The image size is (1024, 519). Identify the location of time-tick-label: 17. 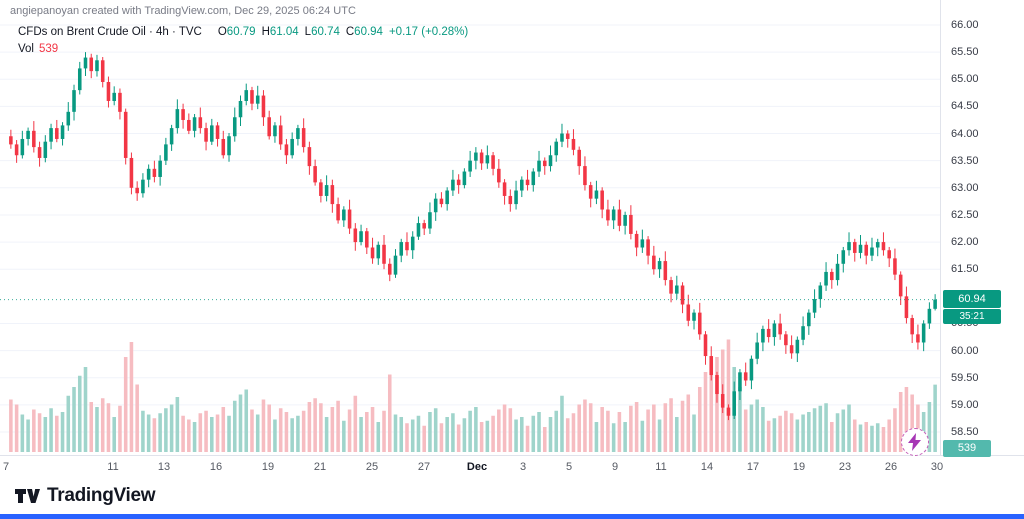
(753, 467).